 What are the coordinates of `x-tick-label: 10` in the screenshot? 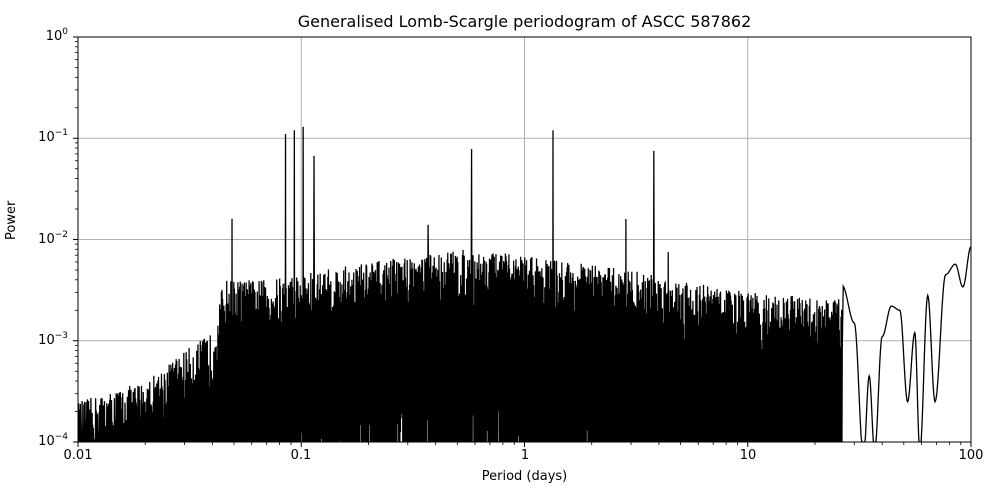 It's located at (748, 455).